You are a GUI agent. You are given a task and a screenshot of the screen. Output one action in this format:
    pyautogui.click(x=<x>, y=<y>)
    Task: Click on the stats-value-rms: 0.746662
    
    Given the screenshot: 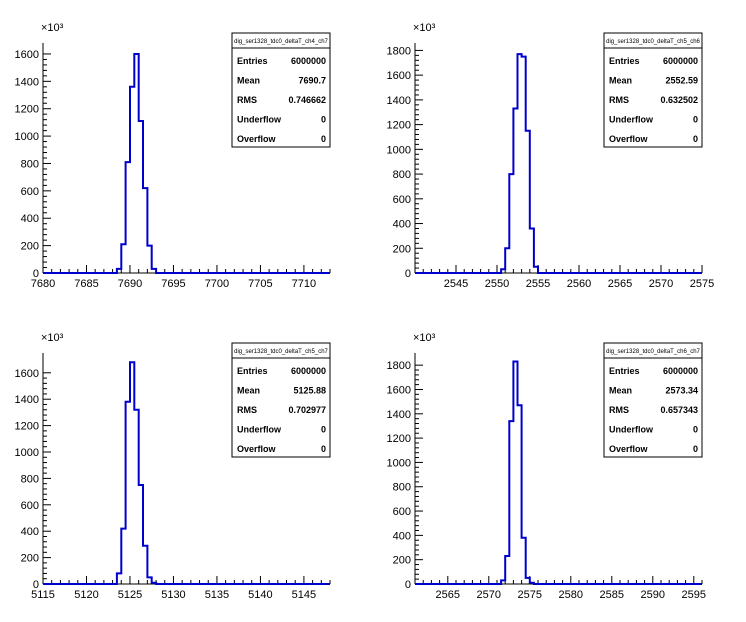 What is the action you would take?
    pyautogui.click(x=307, y=100)
    